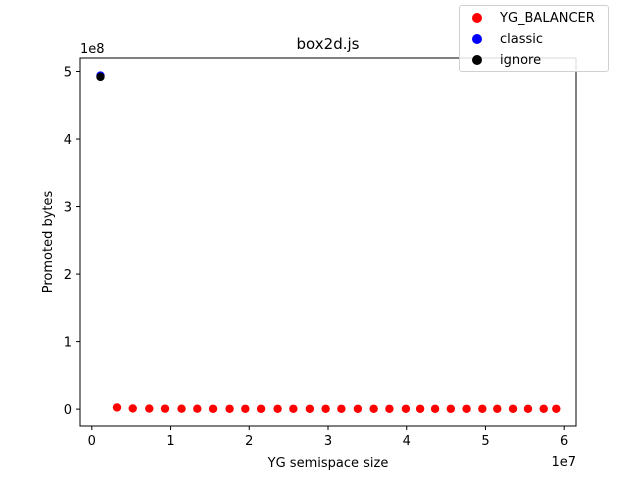 The height and width of the screenshot is (480, 640). Describe the element at coordinates (477, 18) in the screenshot. I see `legend-marker-yg-balancer` at that location.